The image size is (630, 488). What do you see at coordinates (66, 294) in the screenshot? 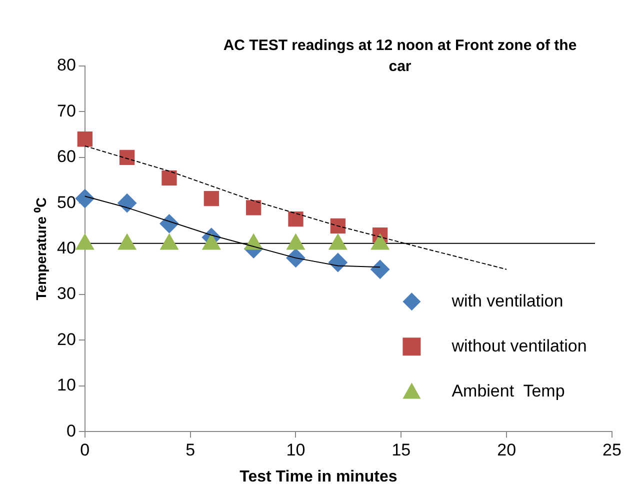
I see `y-tick-label: 30` at bounding box center [66, 294].